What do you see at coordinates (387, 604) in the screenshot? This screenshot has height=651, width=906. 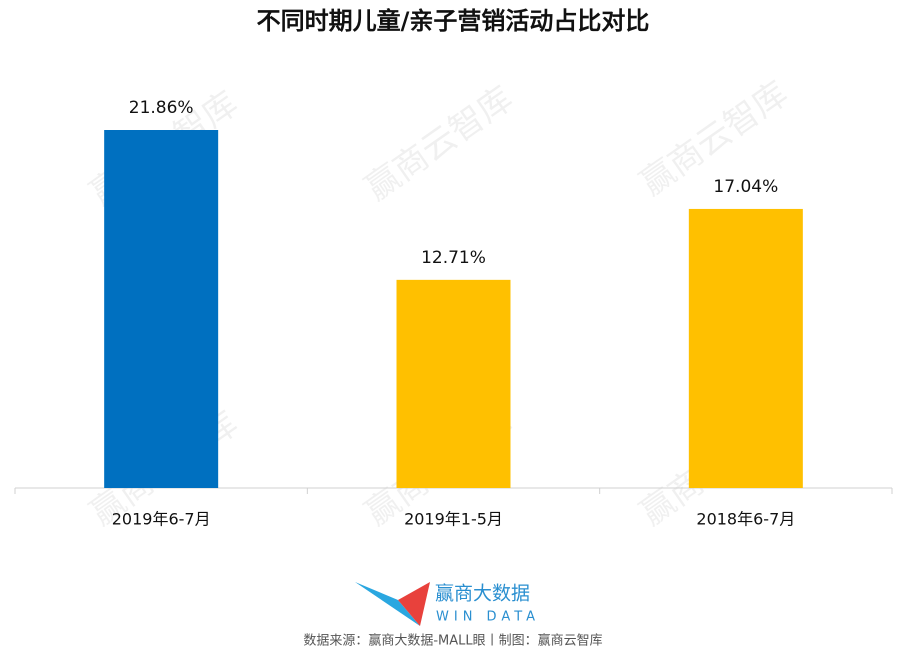 I see `logo-blue` at bounding box center [387, 604].